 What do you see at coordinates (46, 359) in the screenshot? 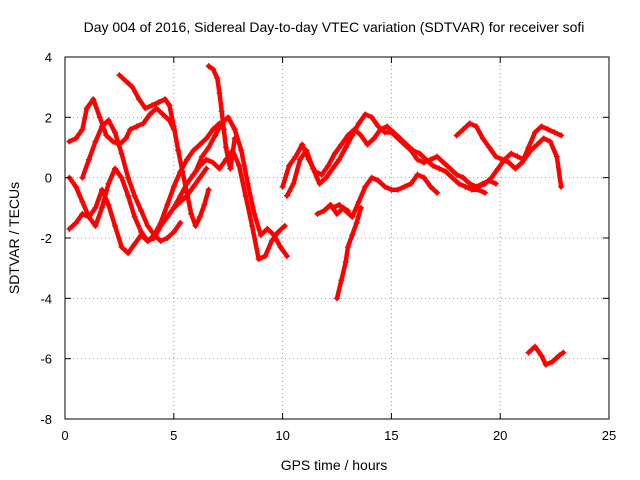
I see `y-tick-label: -6` at bounding box center [46, 359].